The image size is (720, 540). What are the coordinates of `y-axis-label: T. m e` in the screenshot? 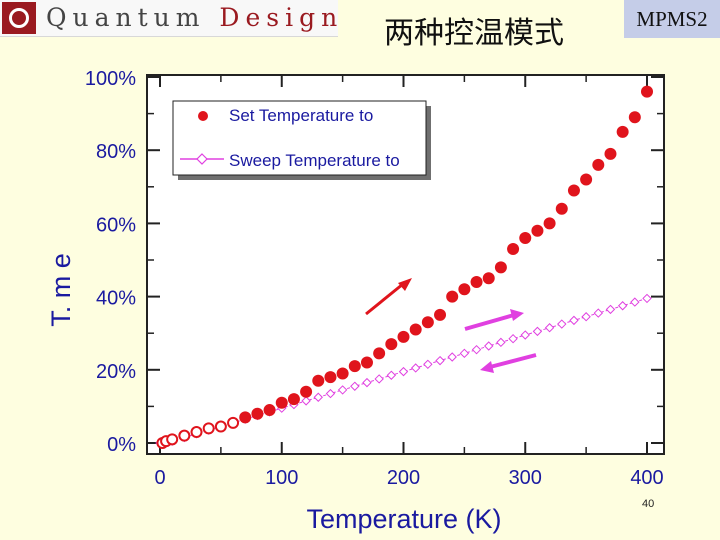 It's located at (61, 290).